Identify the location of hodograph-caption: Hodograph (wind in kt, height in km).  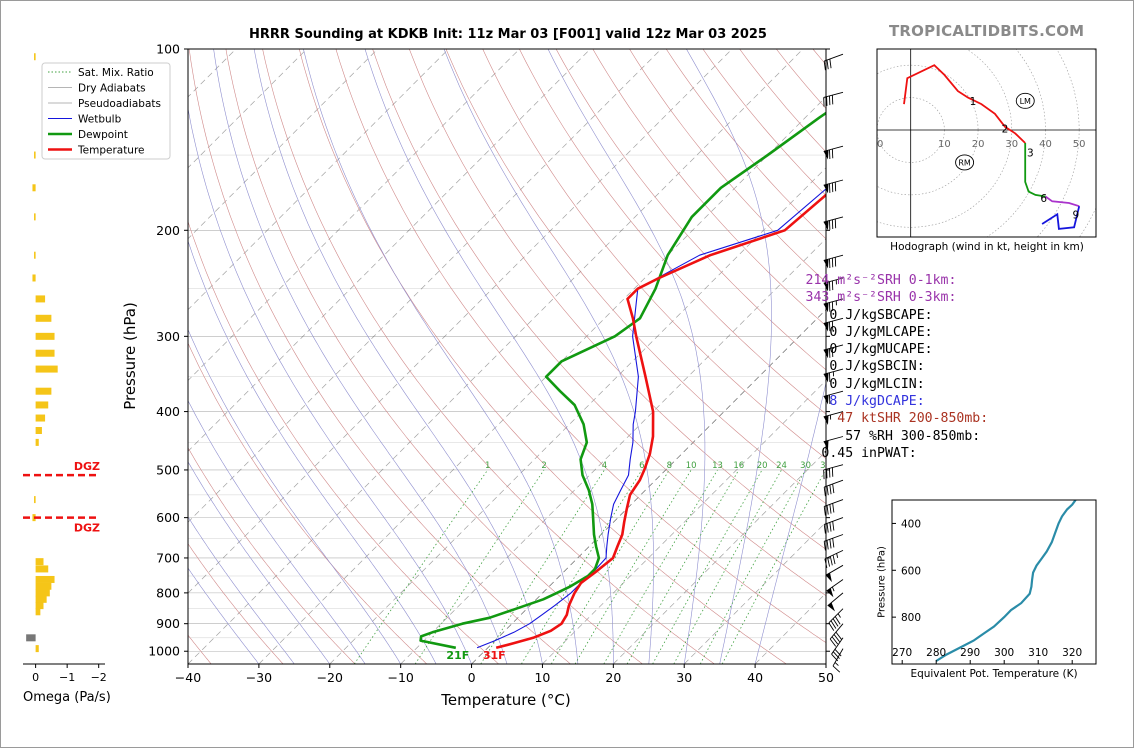
(987, 247).